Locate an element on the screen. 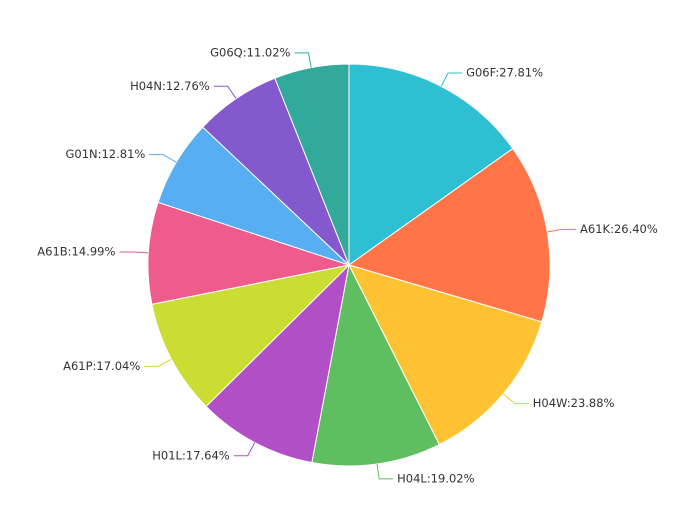 This screenshot has width=683, height=519. data-label: G01N:12.81% is located at coordinates (105, 154).